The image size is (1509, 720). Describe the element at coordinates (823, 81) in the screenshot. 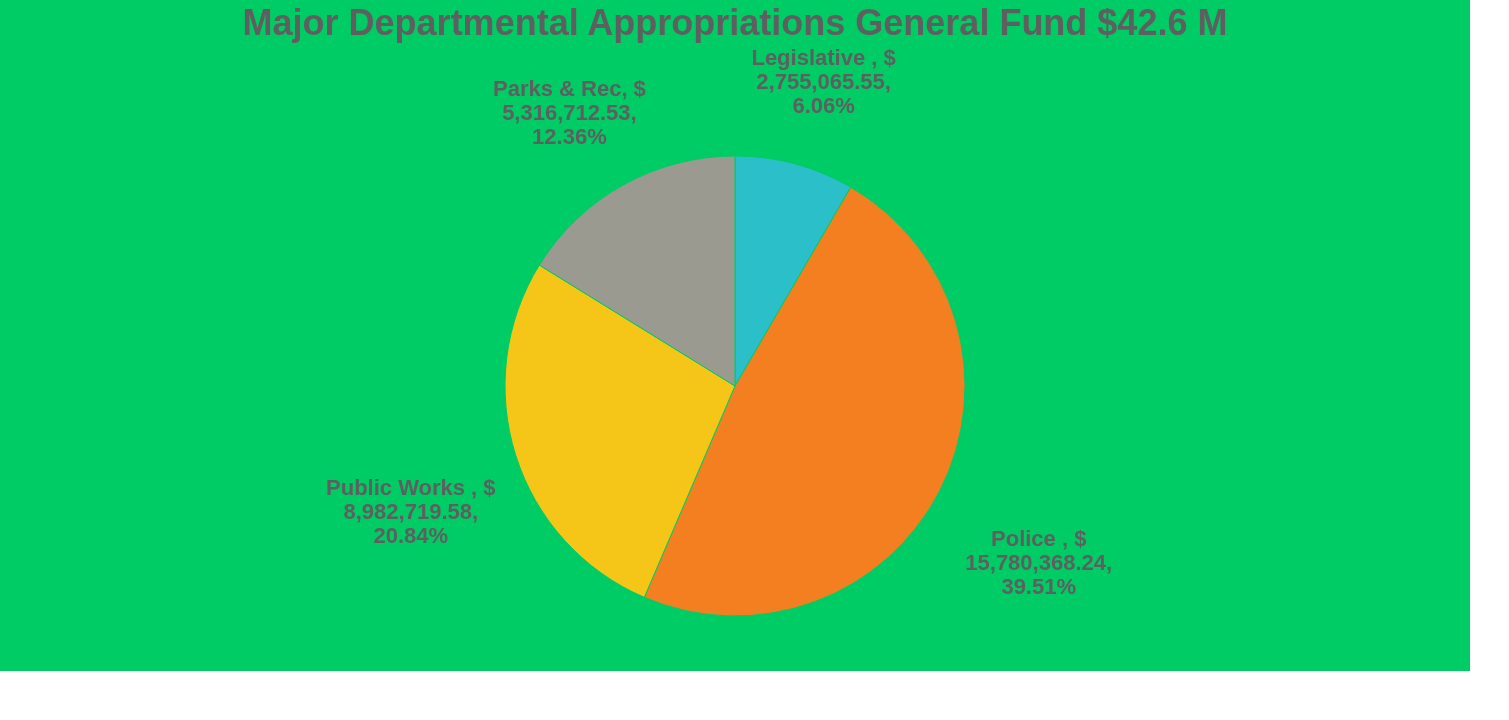

I see `slice-label: Legislative , $ 2,755,065.55, 6.06%` at that location.